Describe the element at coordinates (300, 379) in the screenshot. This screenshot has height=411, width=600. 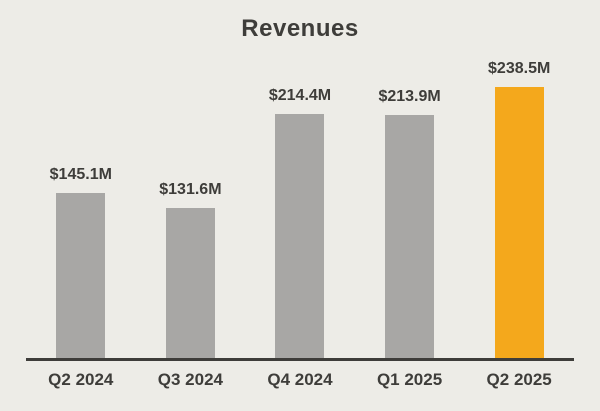
I see `x-axis-label: Q4 2024` at that location.